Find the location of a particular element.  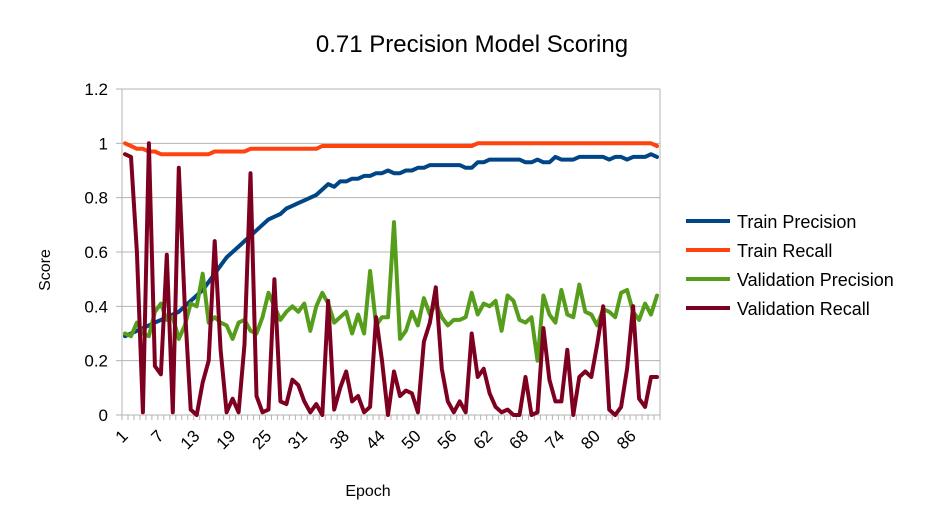

y-tick-label: 0 is located at coordinates (103, 415).